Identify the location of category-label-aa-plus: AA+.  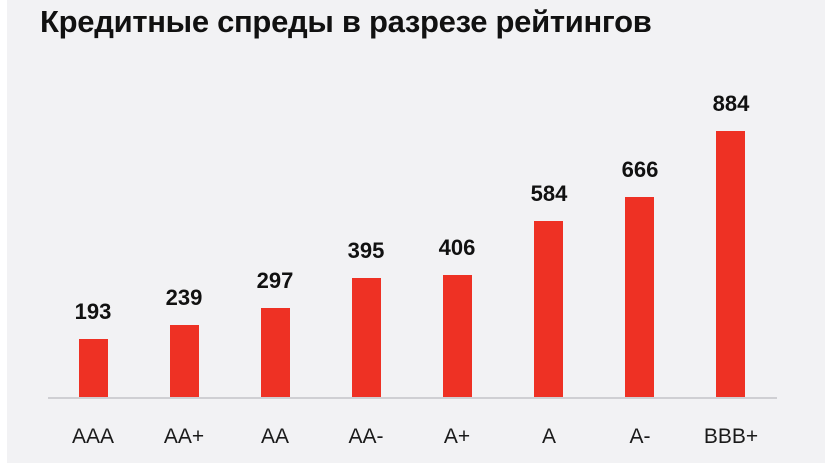
(184, 436).